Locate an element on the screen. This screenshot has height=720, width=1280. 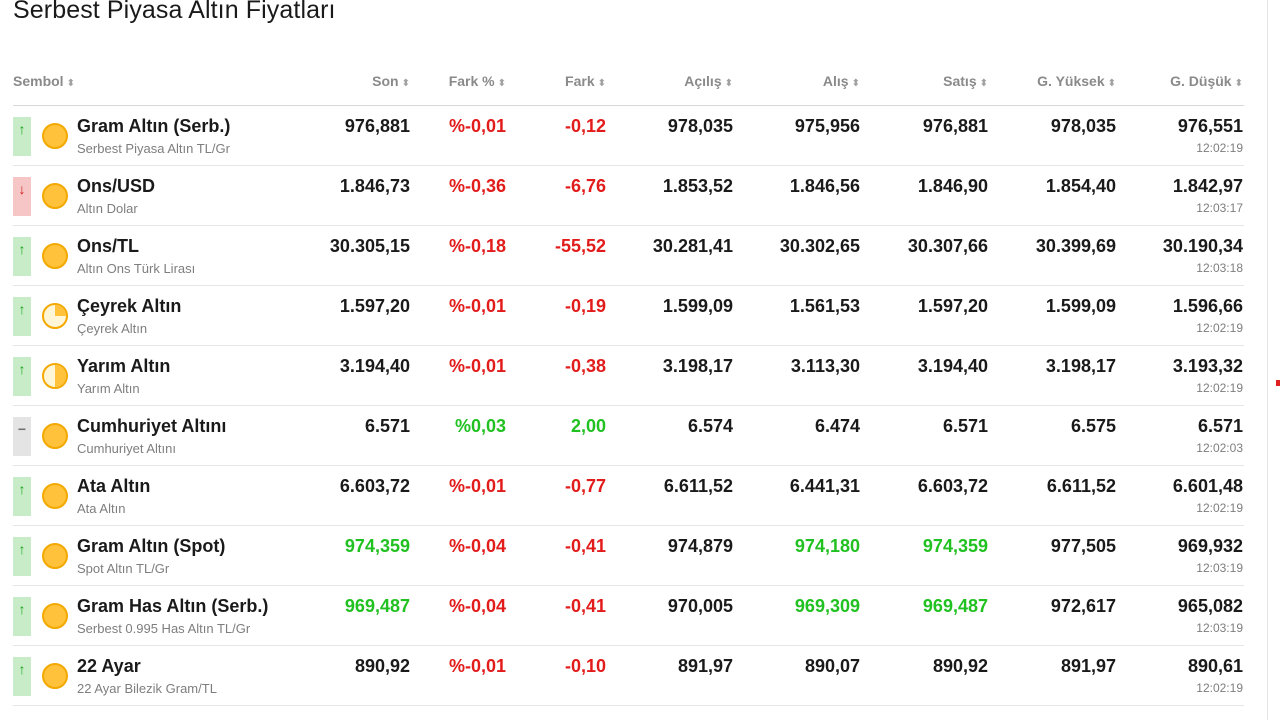
arrow-down-icon: ↓ is located at coordinates (22, 196).